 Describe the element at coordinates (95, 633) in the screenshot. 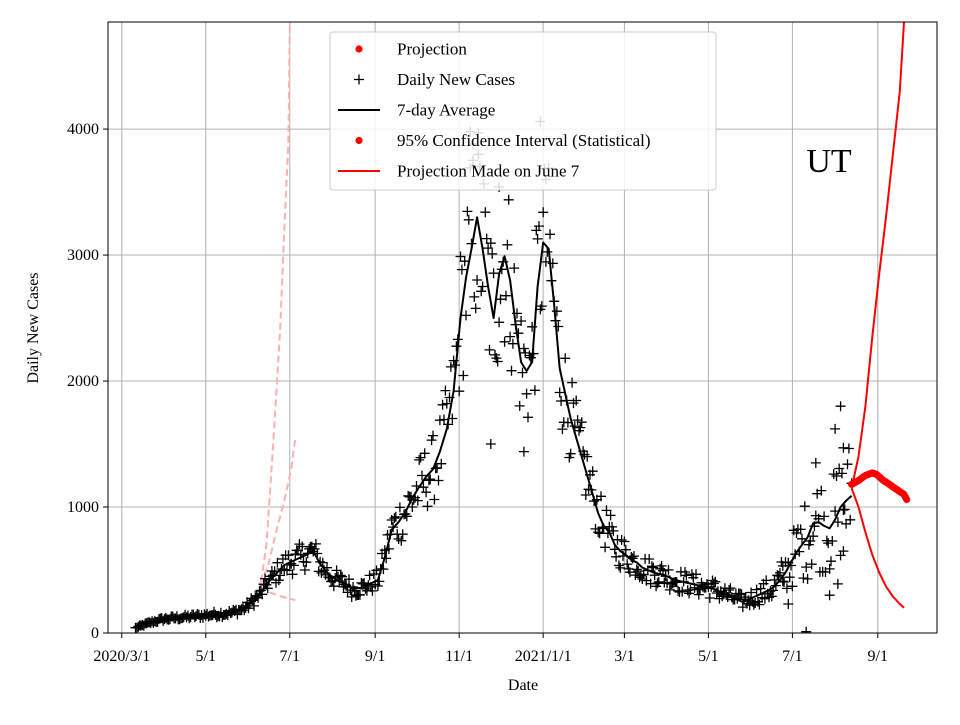

I see `y-tick-label: 0` at that location.